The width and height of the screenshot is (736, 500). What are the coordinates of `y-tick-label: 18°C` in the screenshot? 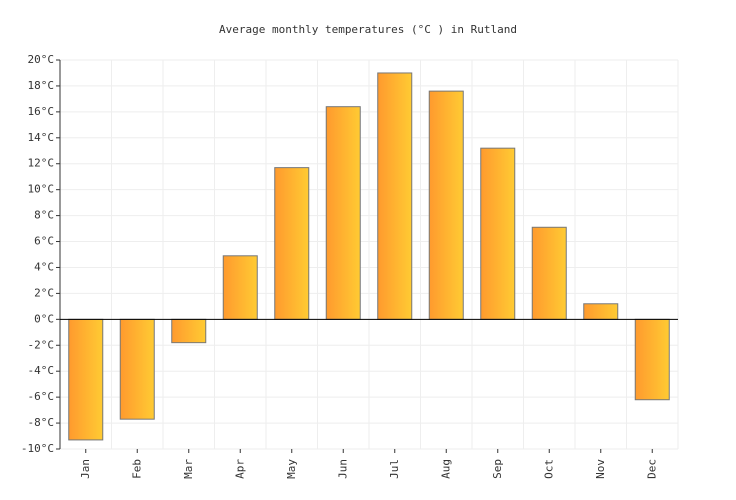 It's located at (41, 85).